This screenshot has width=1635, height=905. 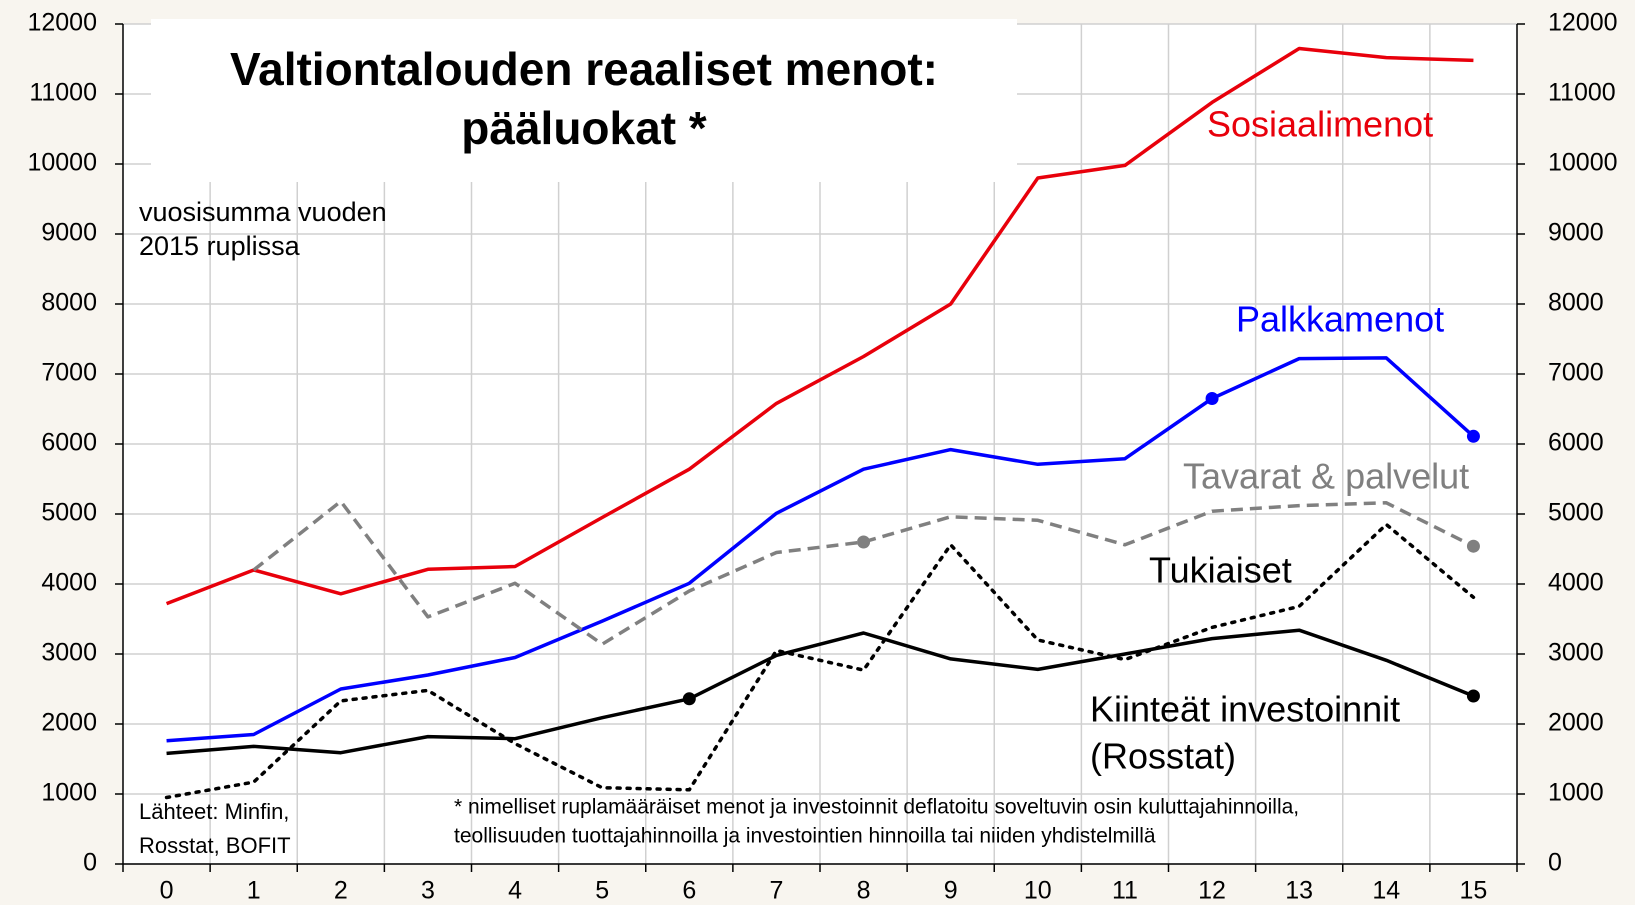 What do you see at coordinates (1576, 583) in the screenshot?
I see `y2-tick-label: 4000` at bounding box center [1576, 583].